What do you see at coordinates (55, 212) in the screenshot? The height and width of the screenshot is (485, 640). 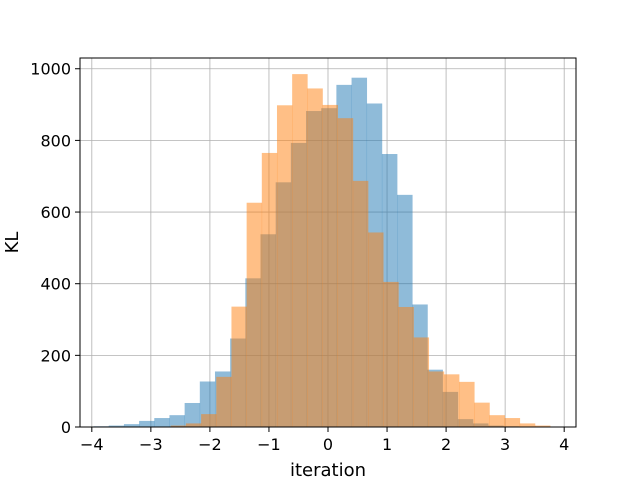 I see `y-tick-label: 600` at bounding box center [55, 212].